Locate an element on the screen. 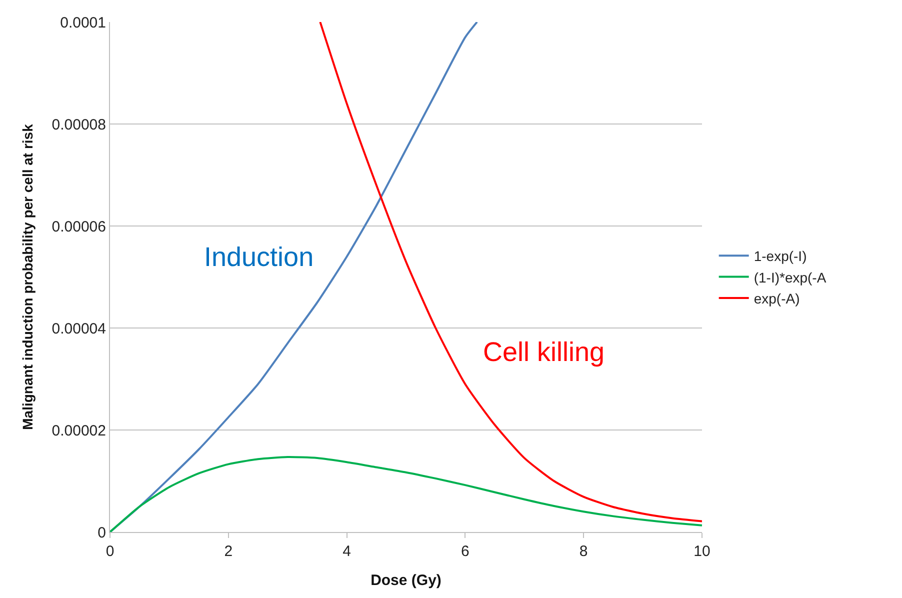  y-tick-label: 0.0001 is located at coordinates (83, 23).